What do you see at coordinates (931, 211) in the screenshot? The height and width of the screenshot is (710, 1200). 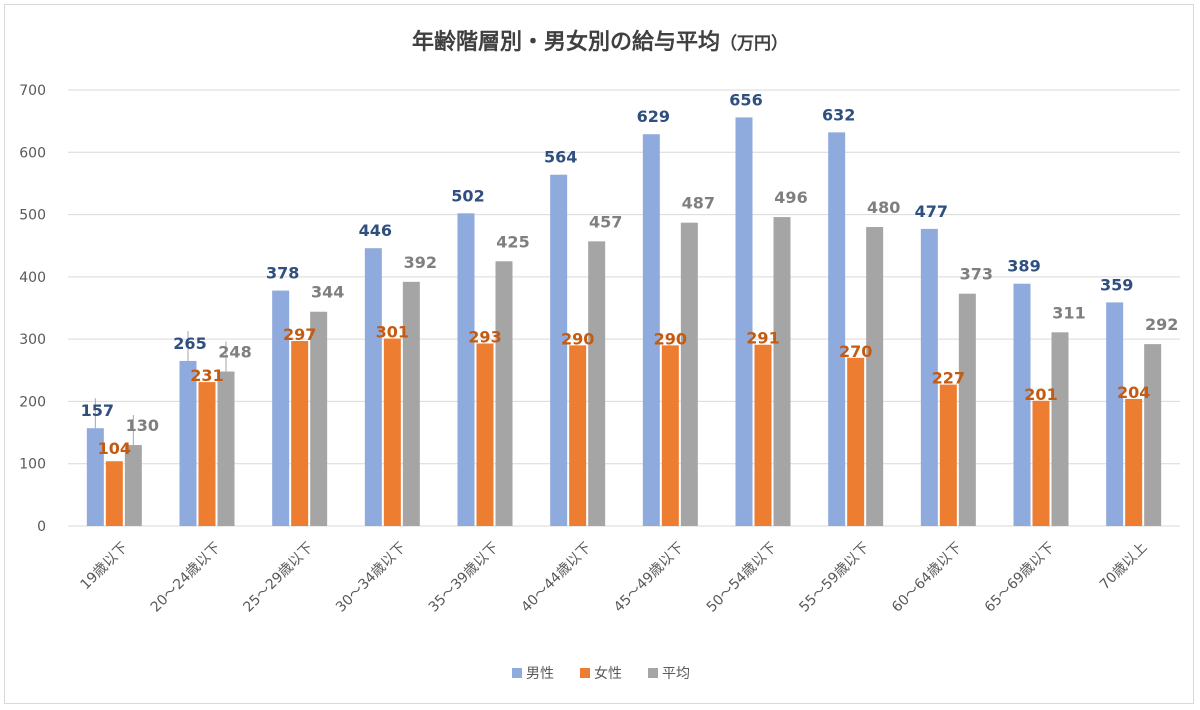 I see `data-label-男性: 477` at bounding box center [931, 211].